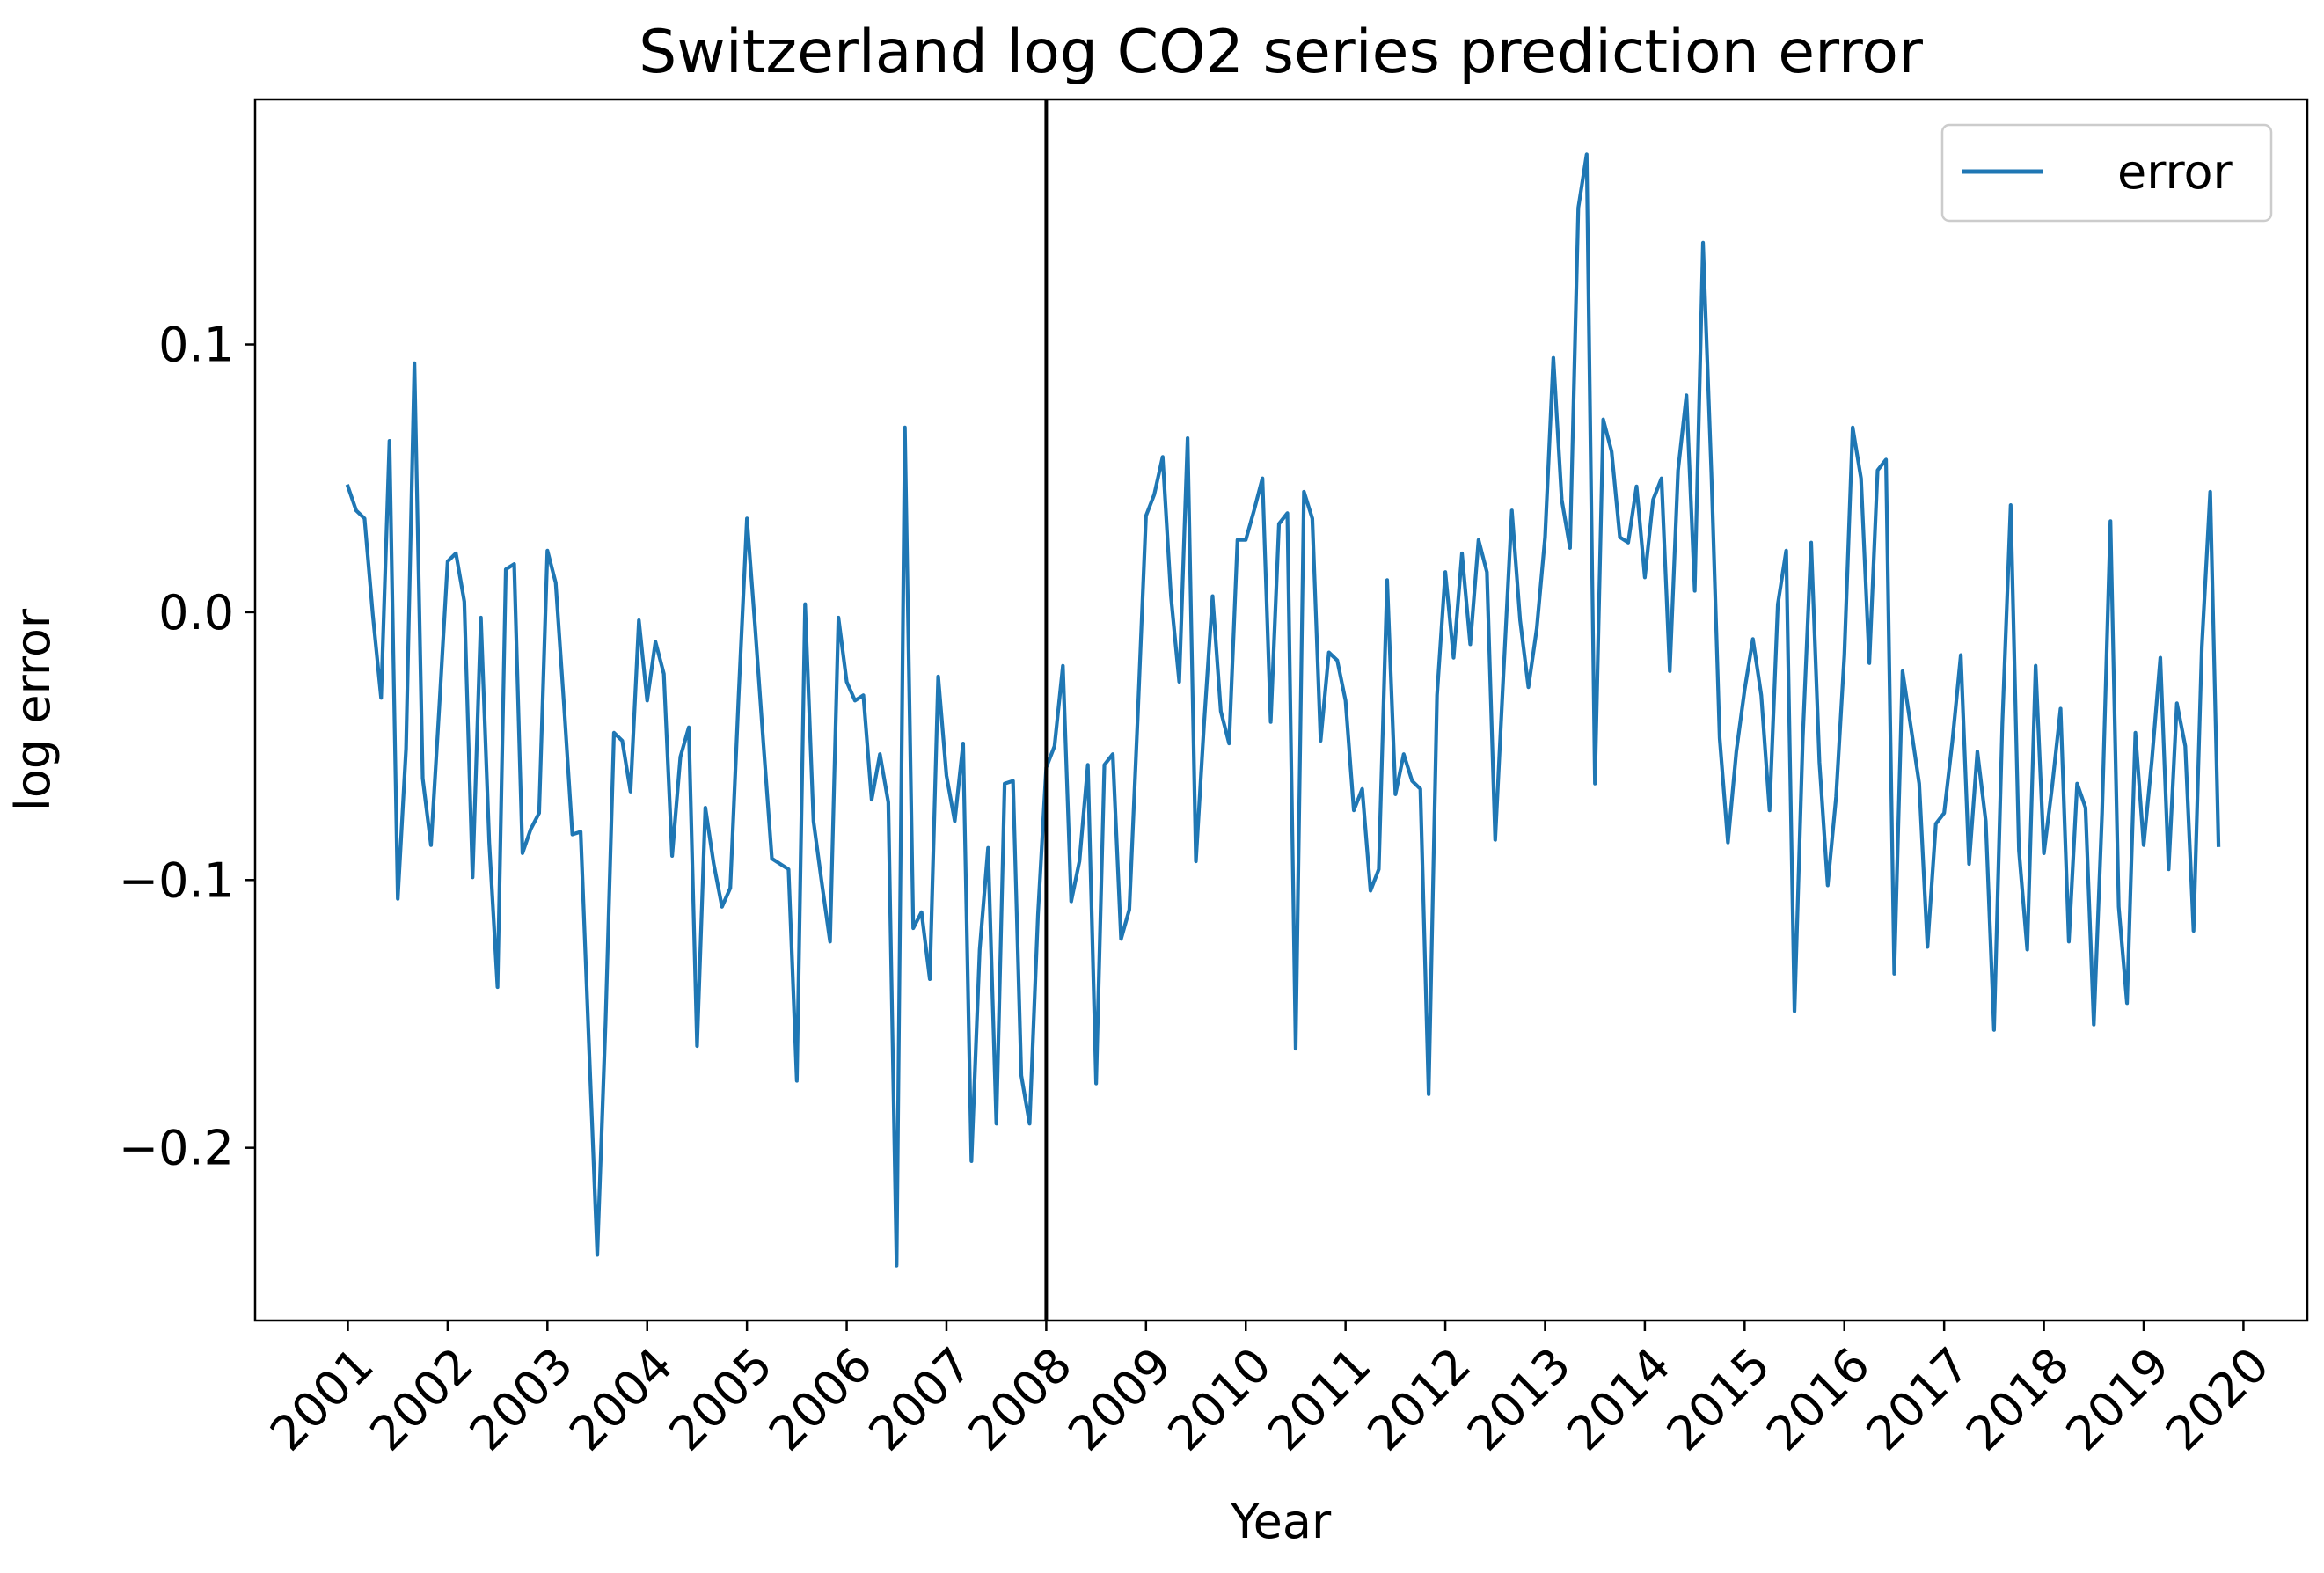  I want to click on x-tick-label: 2006, so click(821, 1399).